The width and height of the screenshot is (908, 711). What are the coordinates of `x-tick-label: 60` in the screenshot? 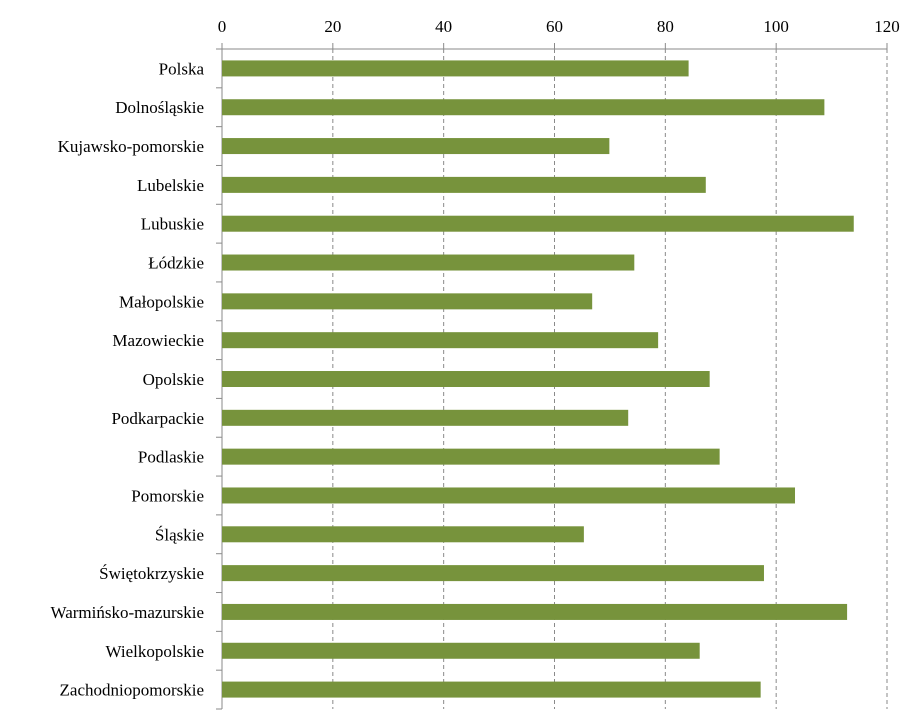 It's located at (554, 26).